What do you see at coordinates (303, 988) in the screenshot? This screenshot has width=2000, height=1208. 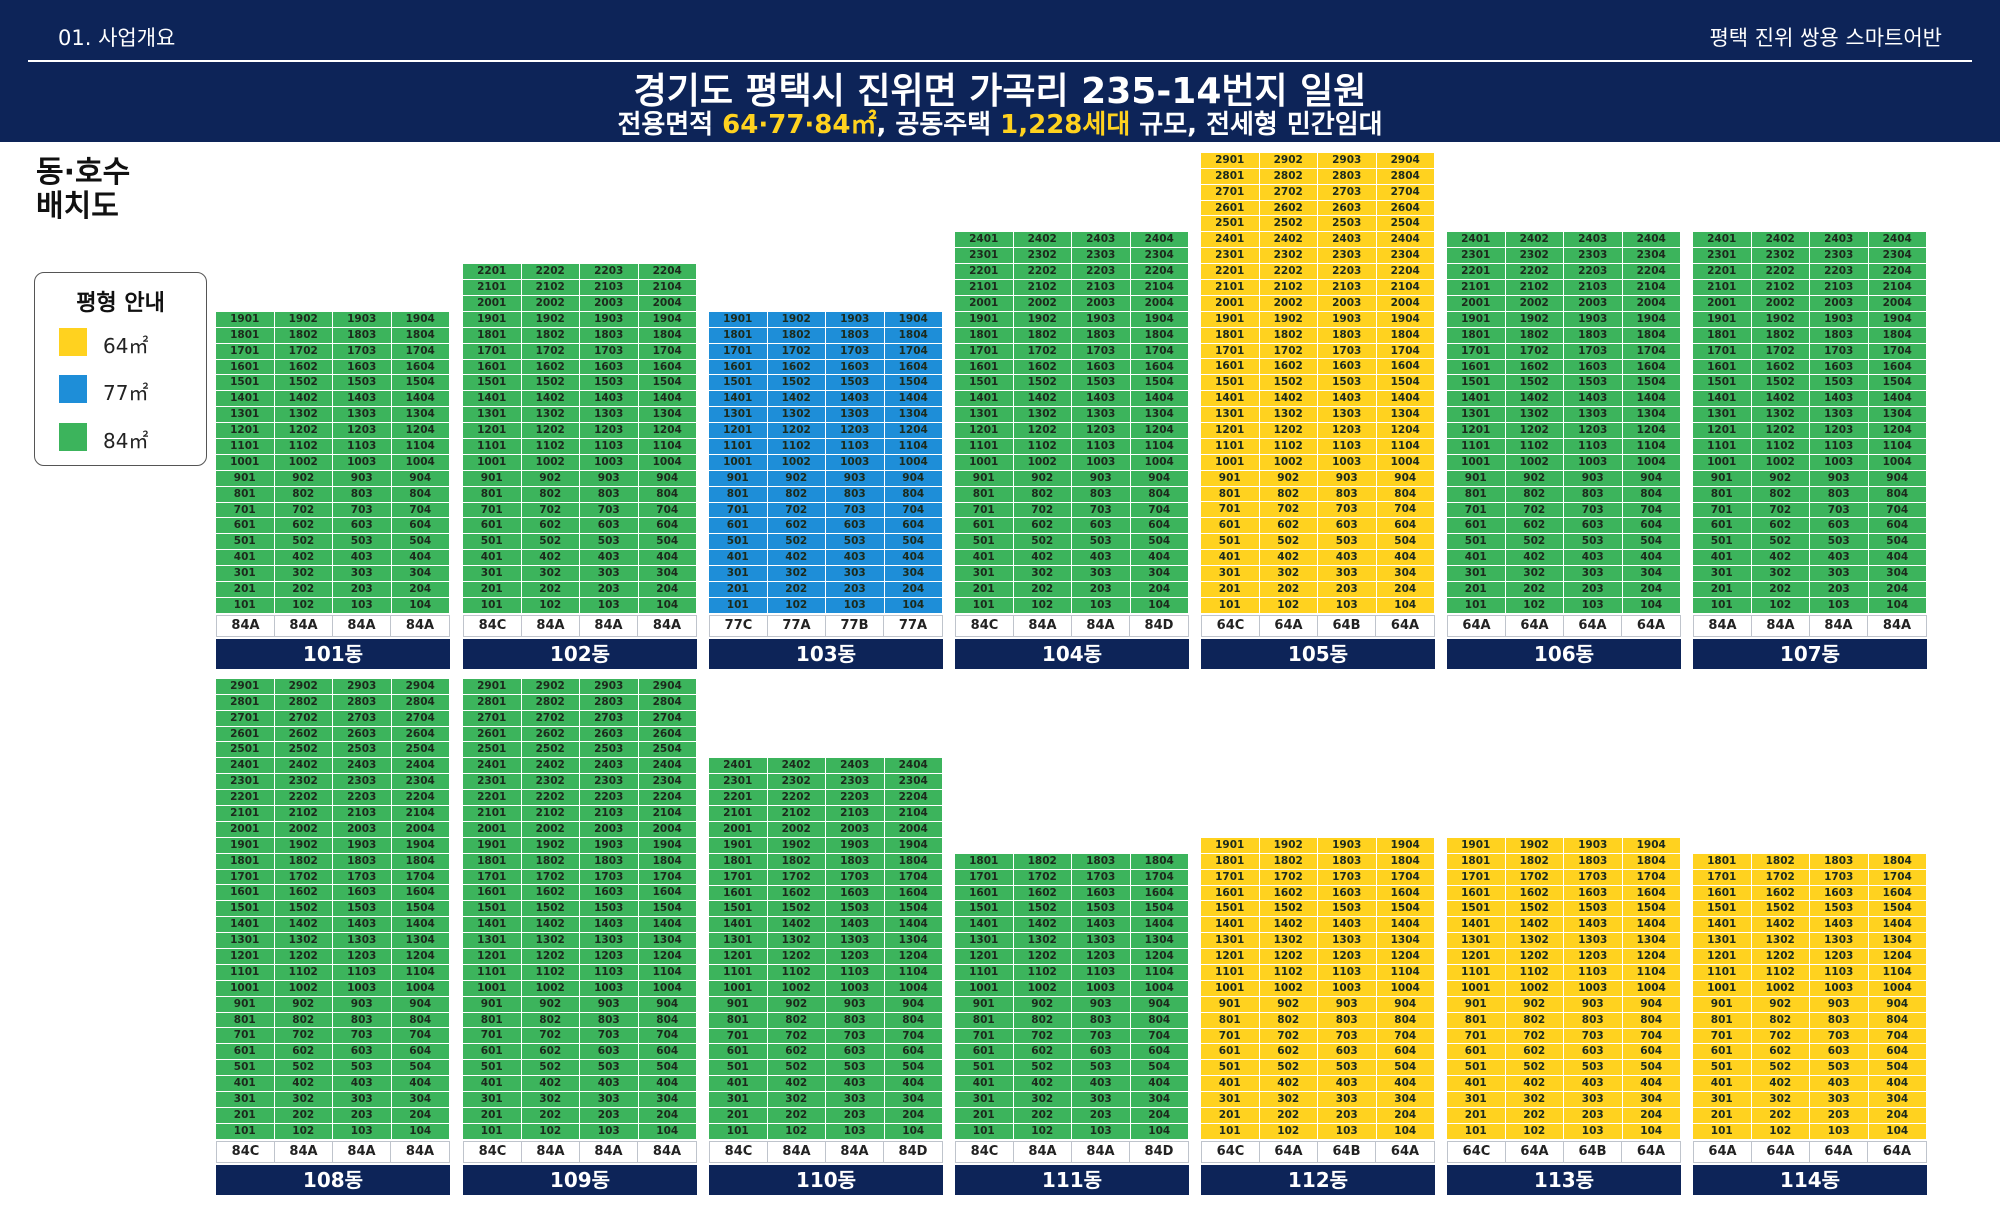 I see `unit-cell: 1002` at bounding box center [303, 988].